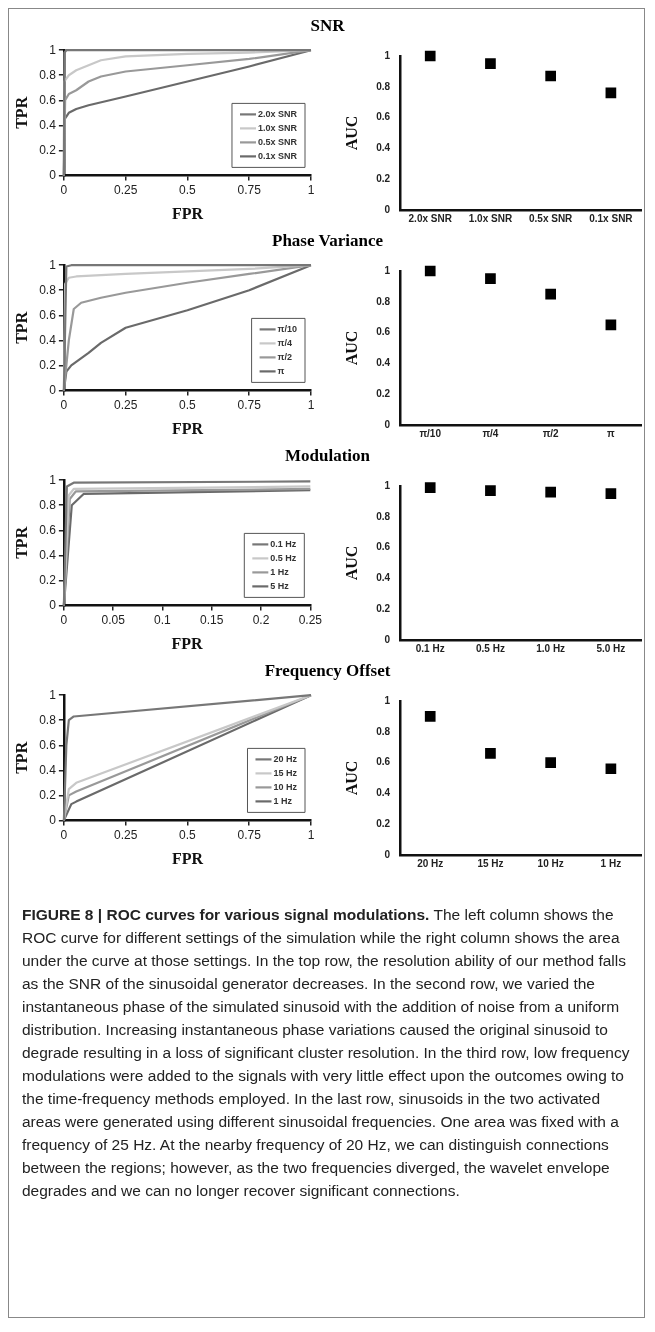 This screenshot has width=655, height=1332. What do you see at coordinates (430, 218) in the screenshot?
I see `x-tick-label: 2.0x SNR` at bounding box center [430, 218].